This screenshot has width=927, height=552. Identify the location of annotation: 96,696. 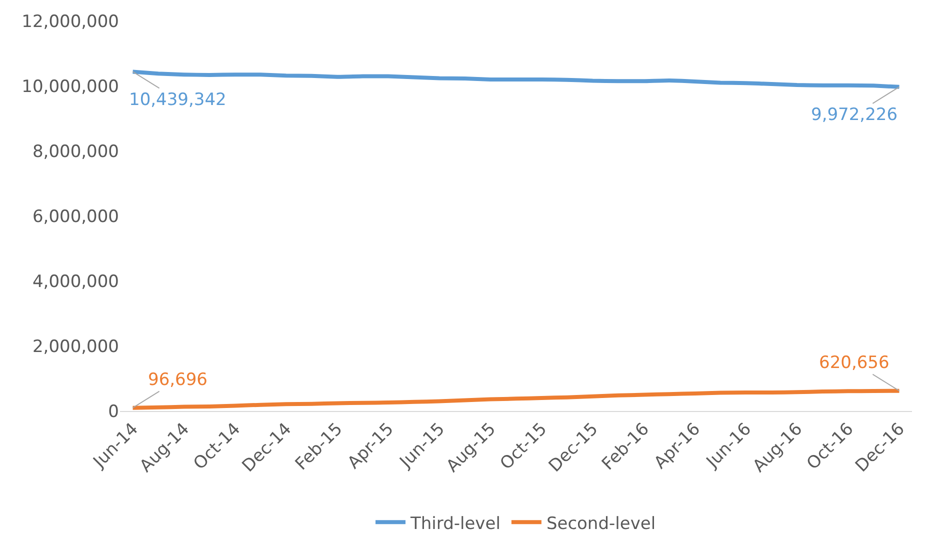
(178, 380).